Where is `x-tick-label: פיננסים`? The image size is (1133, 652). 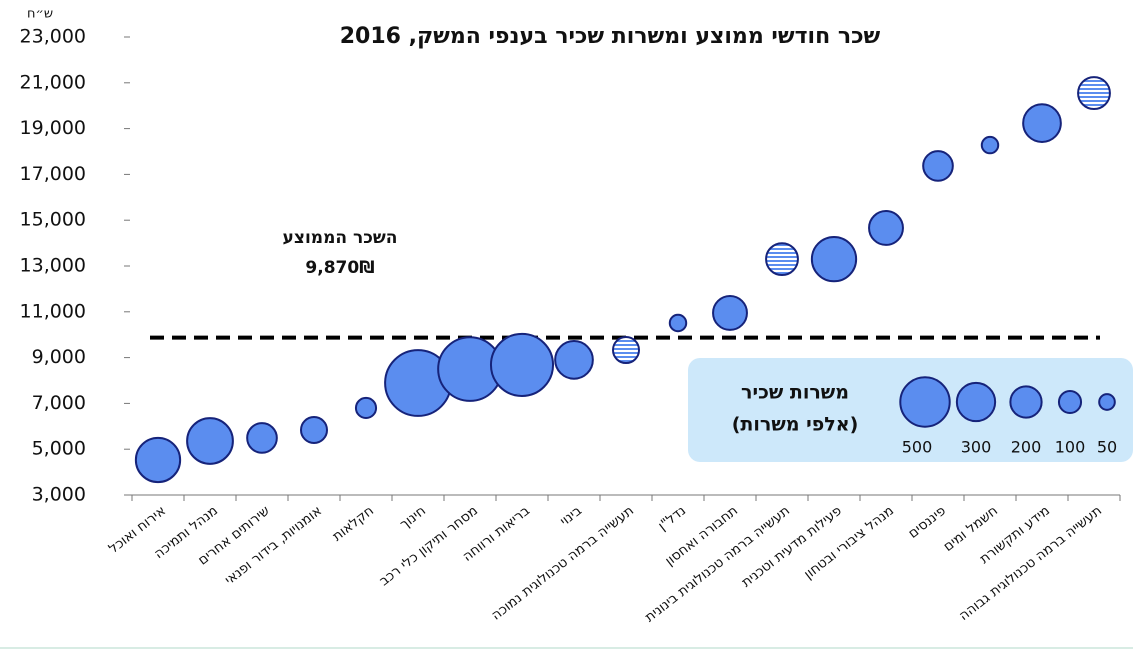 x-tick-label: פיננסים is located at coordinates (927, 522).